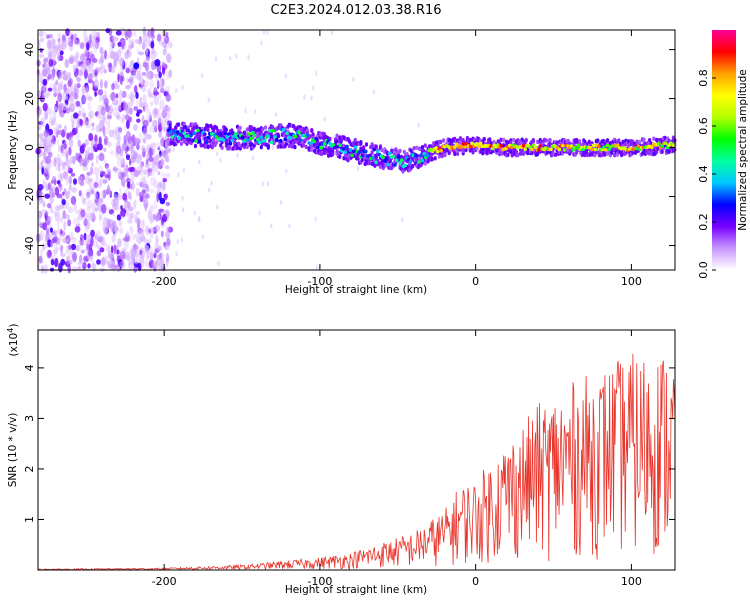 The width and height of the screenshot is (750, 600). I want to click on colorbar-tick-label: 0.0, so click(703, 270).